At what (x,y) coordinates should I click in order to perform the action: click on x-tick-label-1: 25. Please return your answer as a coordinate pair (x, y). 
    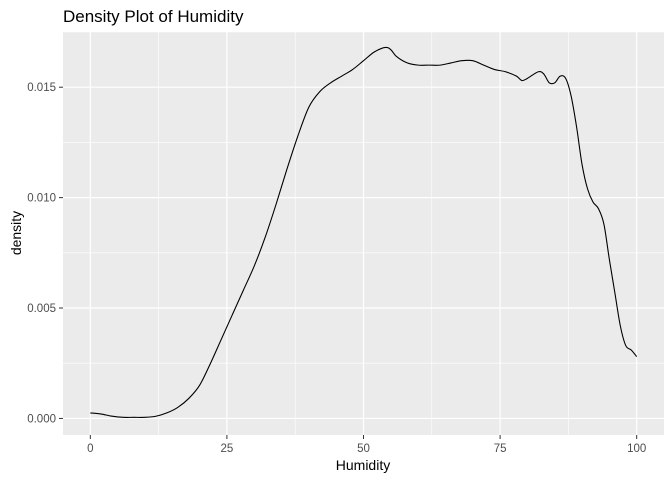
    Looking at the image, I should click on (227, 449).